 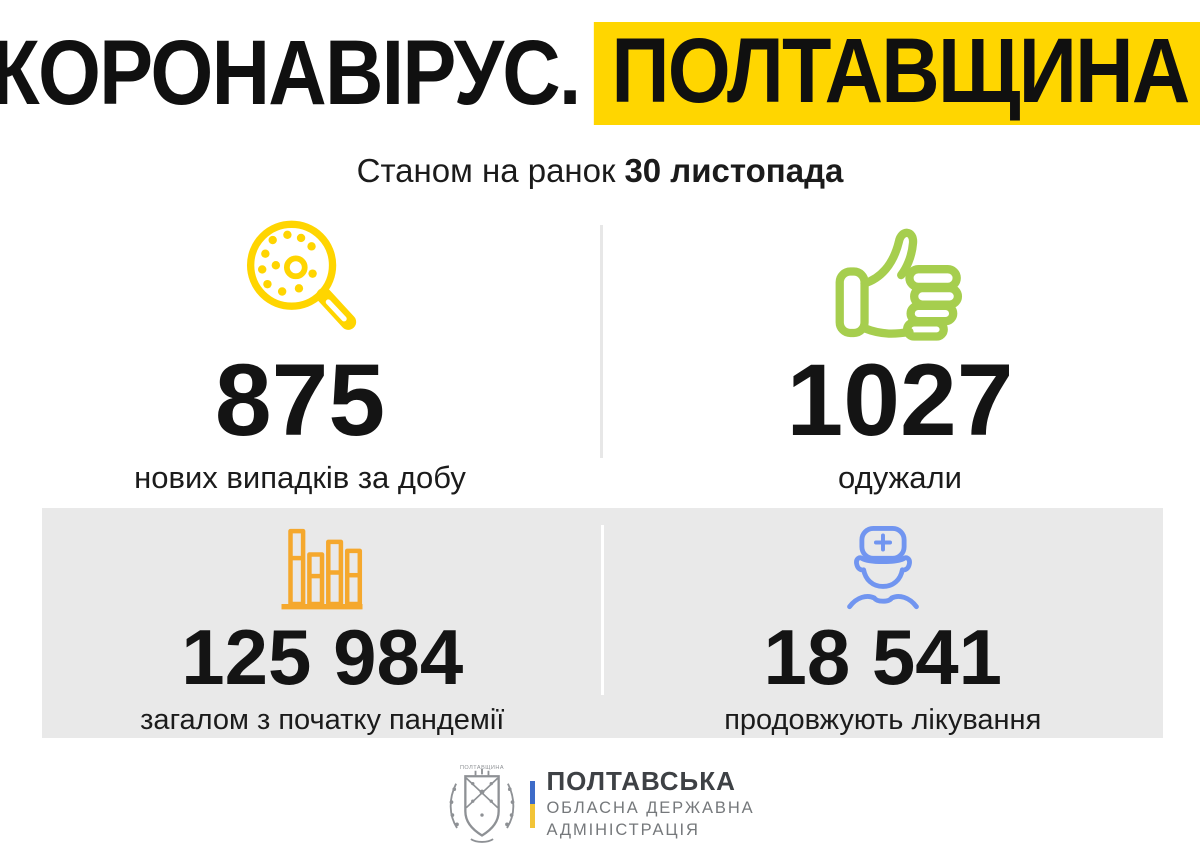 What do you see at coordinates (900, 477) in the screenshot?
I see `stat-label: одужали` at bounding box center [900, 477].